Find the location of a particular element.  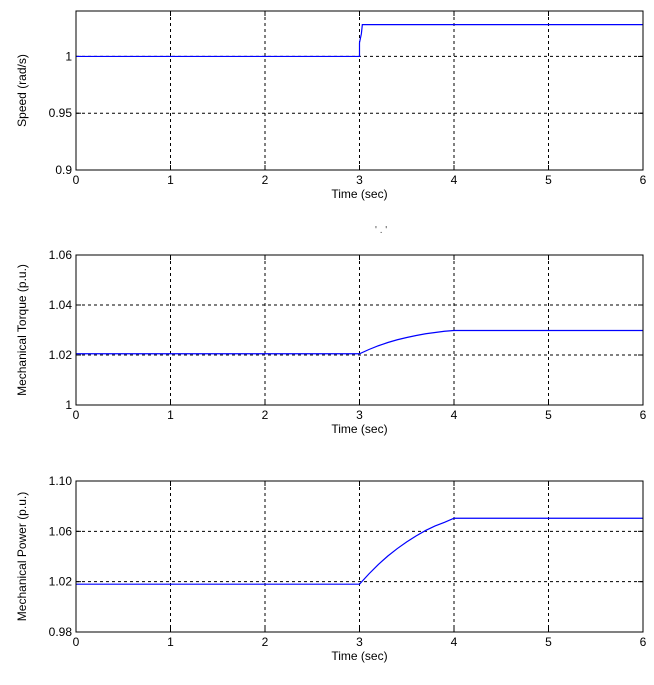

y-tick-label: 1.10 is located at coordinates (61, 481).